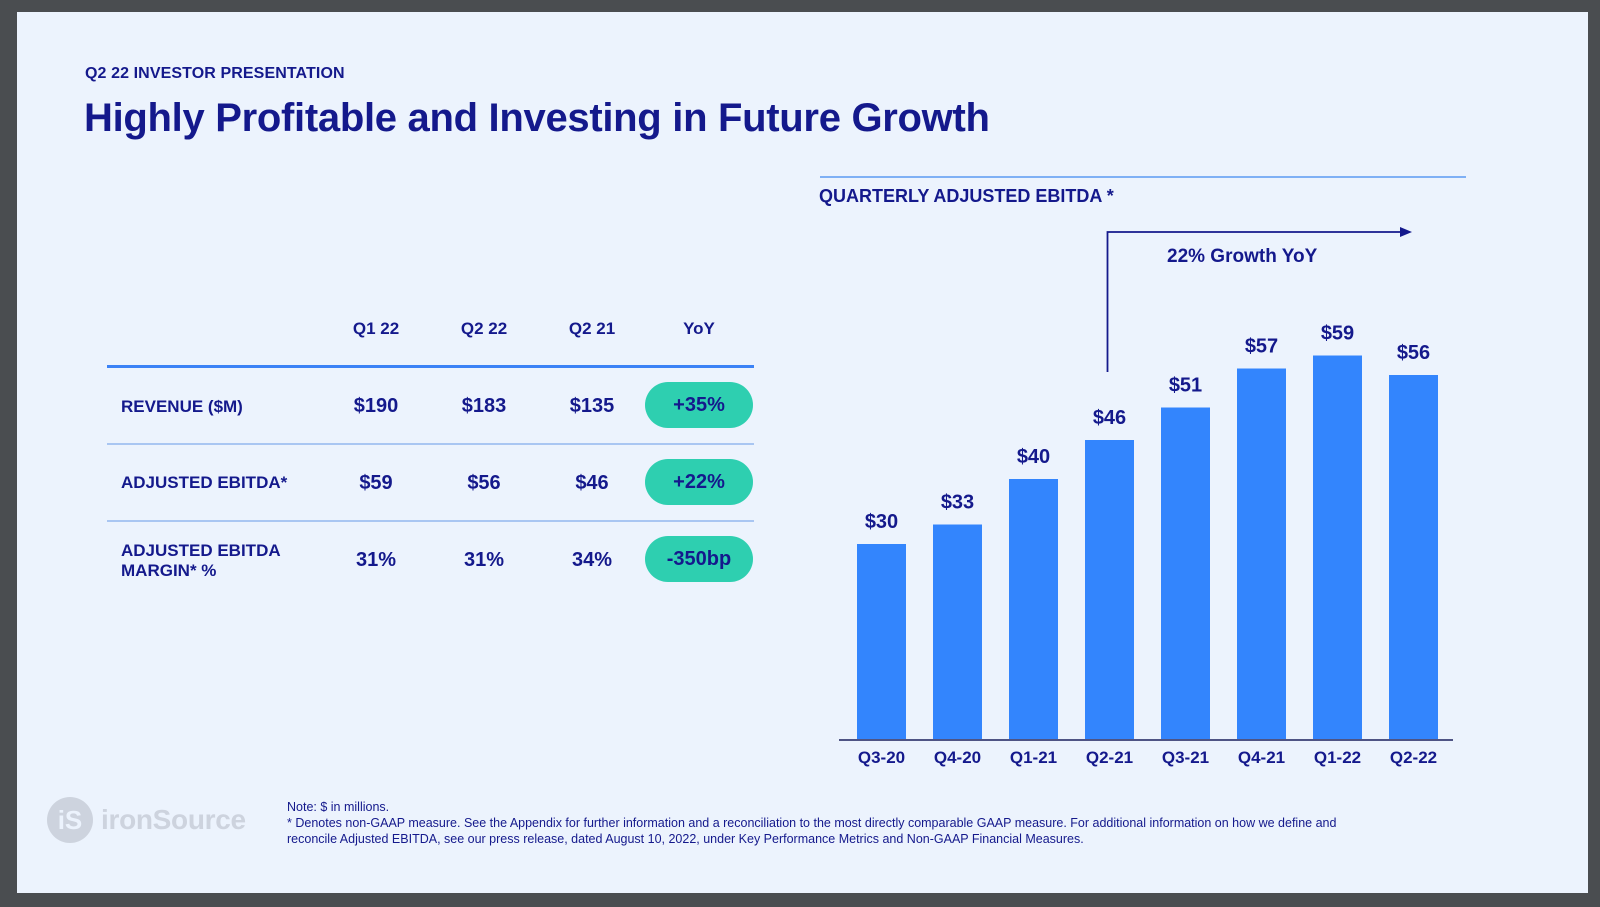 This screenshot has width=1600, height=907. I want to click on table-header-yoy: YoY, so click(699, 328).